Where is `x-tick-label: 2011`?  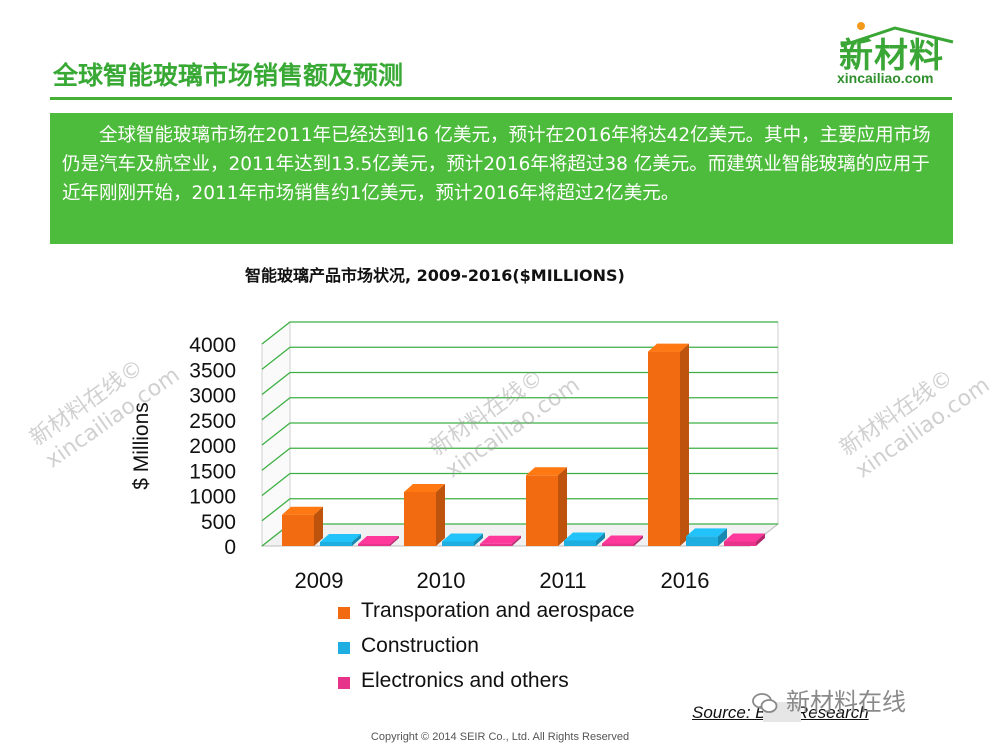 x-tick-label: 2011 is located at coordinates (562, 580).